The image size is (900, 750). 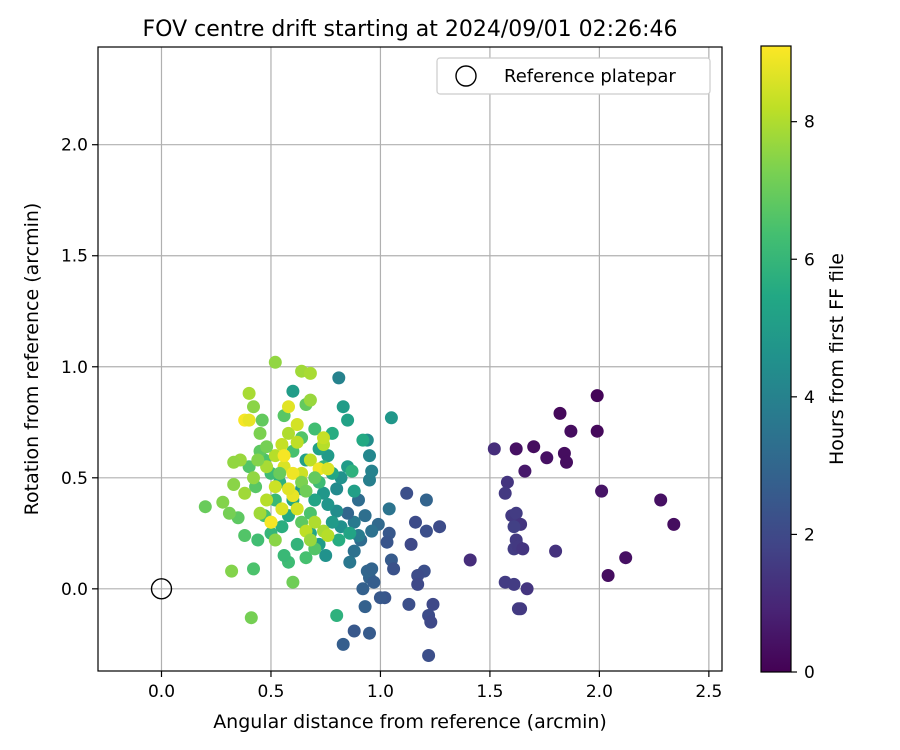 I want to click on x-axis-label: Angular distance from reference (arcmin), so click(x=410, y=722).